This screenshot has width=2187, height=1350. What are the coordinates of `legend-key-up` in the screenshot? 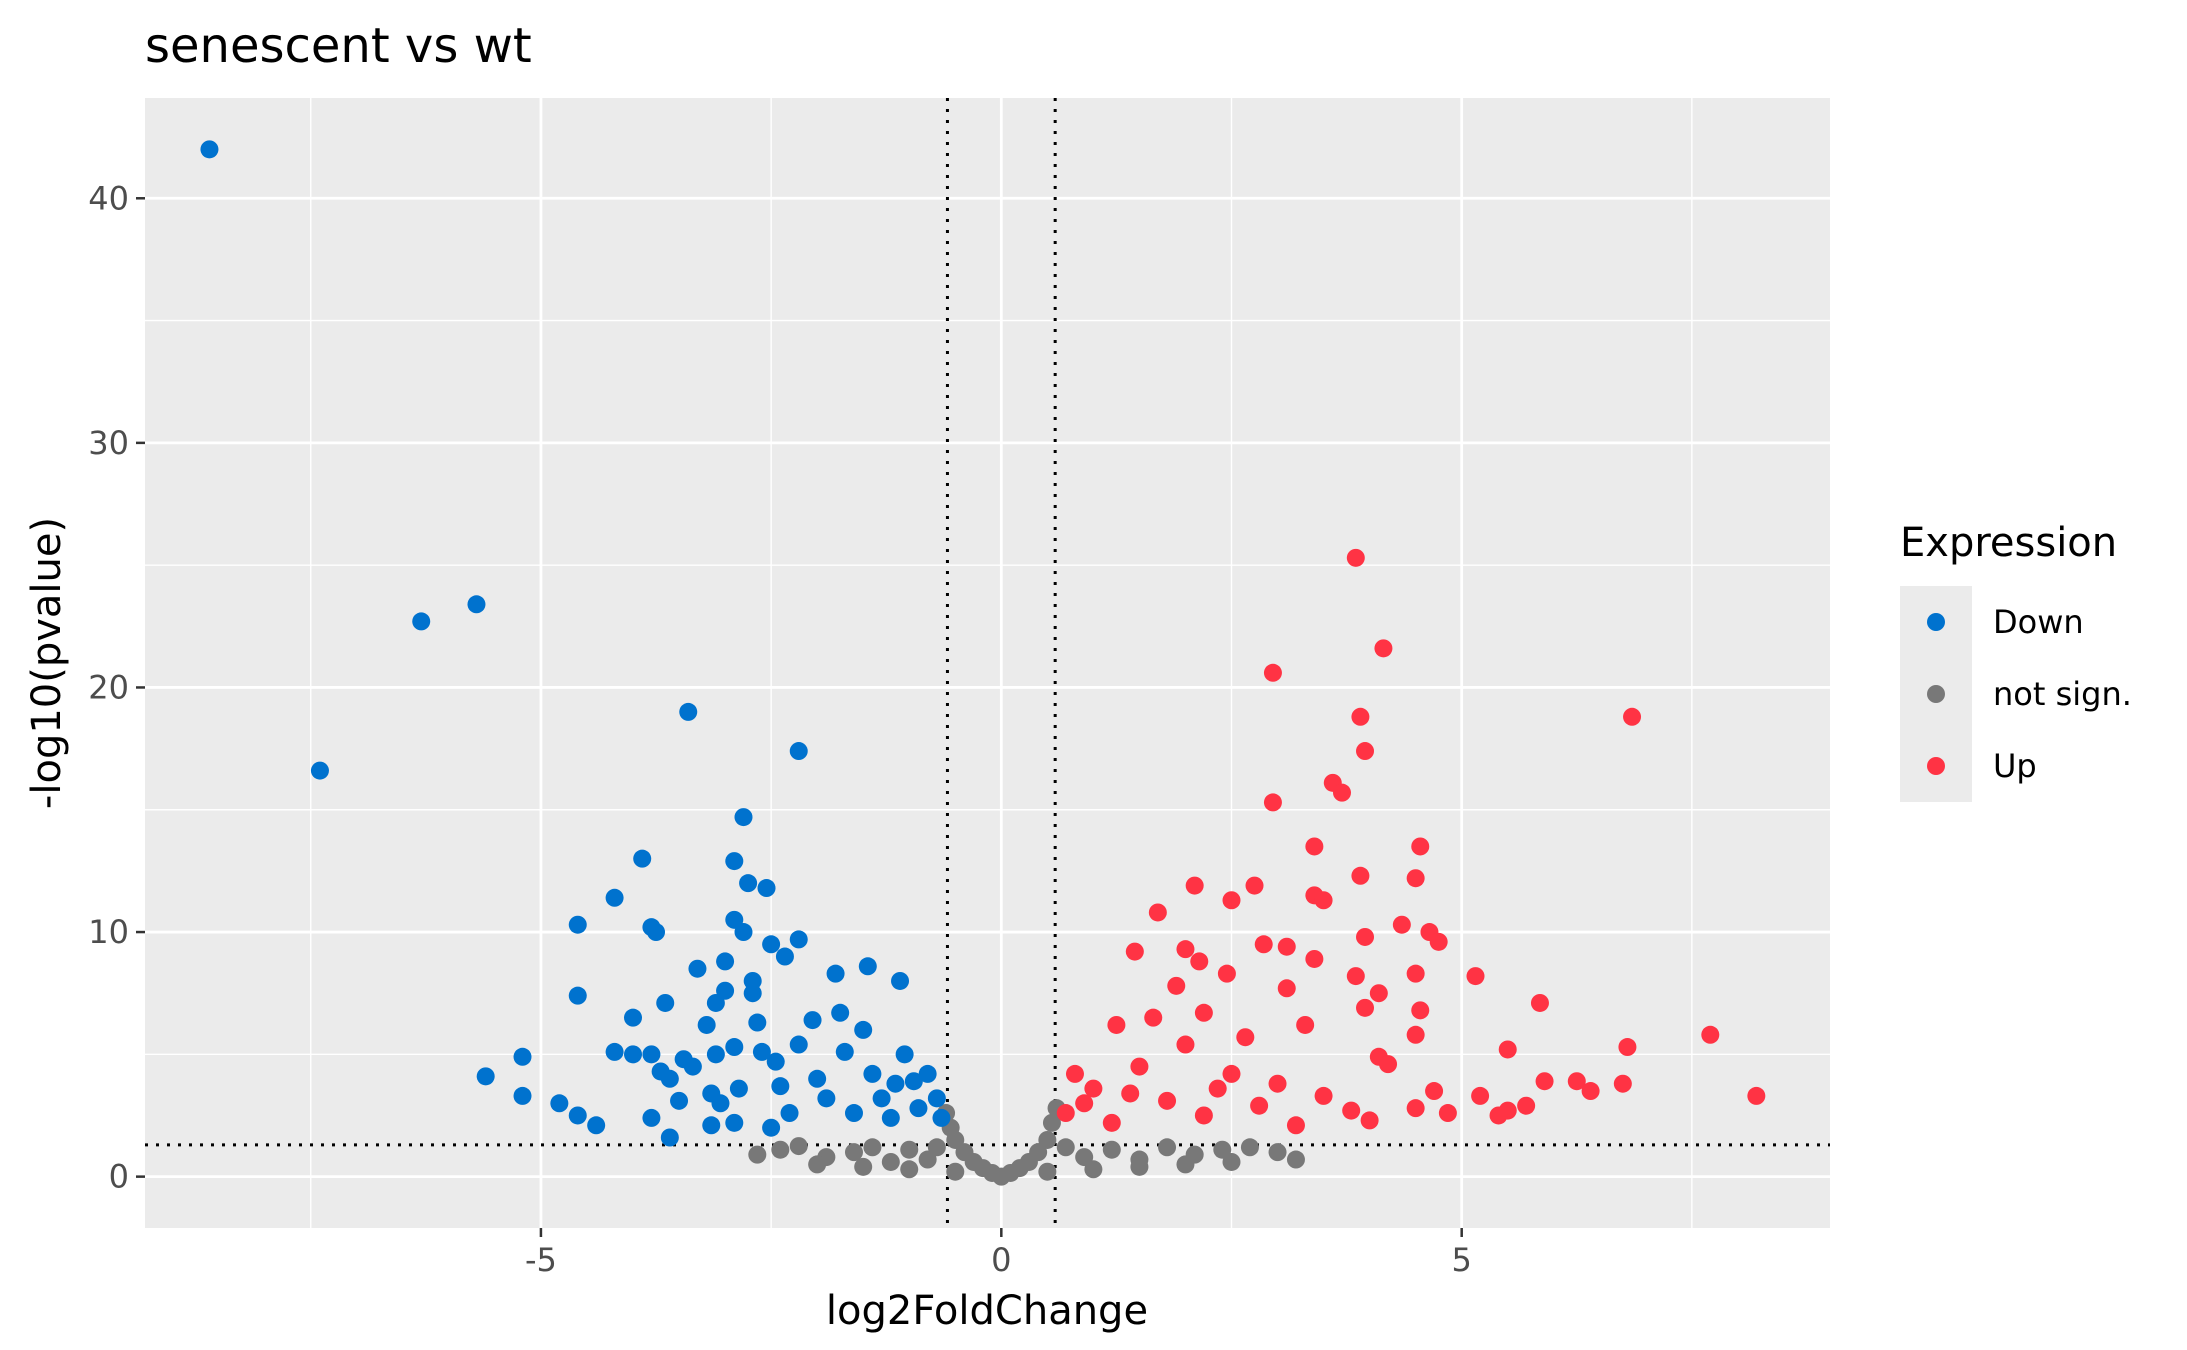 It's located at (1936, 766).